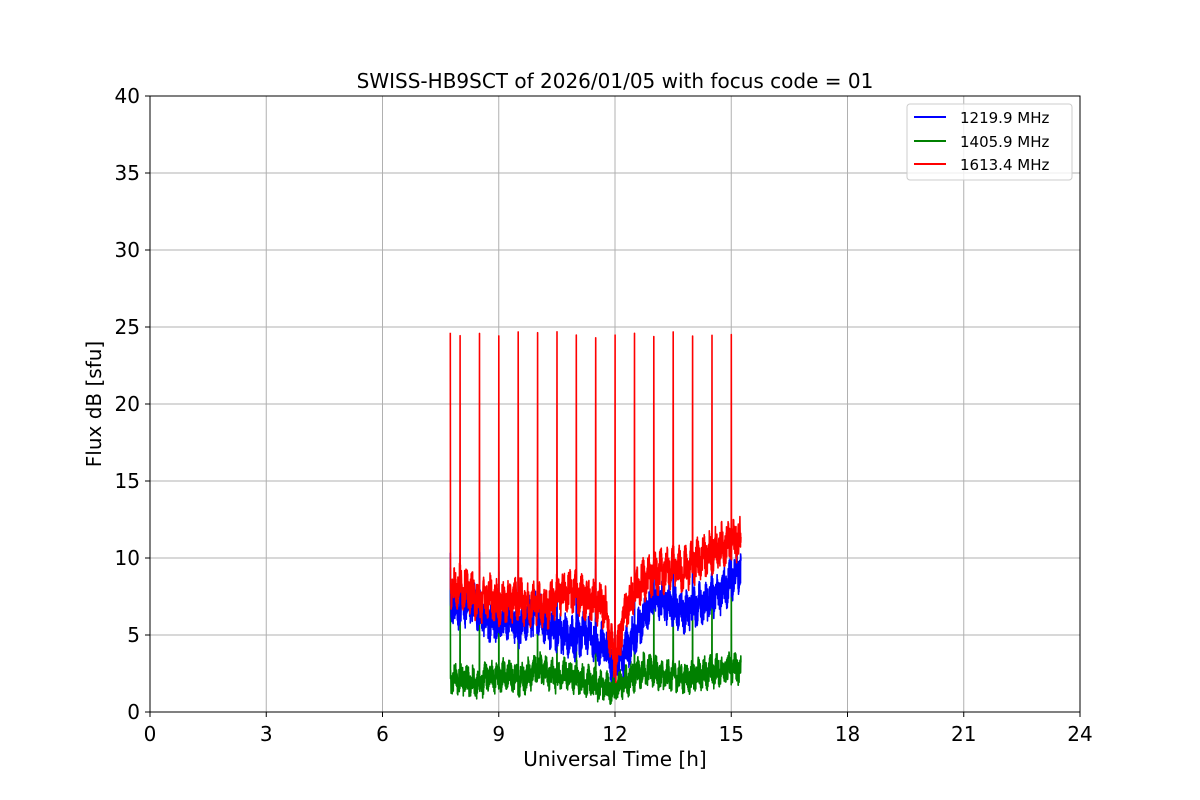 This screenshot has height=800, width=1200. Describe the element at coordinates (614, 734) in the screenshot. I see `x-tick-label: 12` at that location.